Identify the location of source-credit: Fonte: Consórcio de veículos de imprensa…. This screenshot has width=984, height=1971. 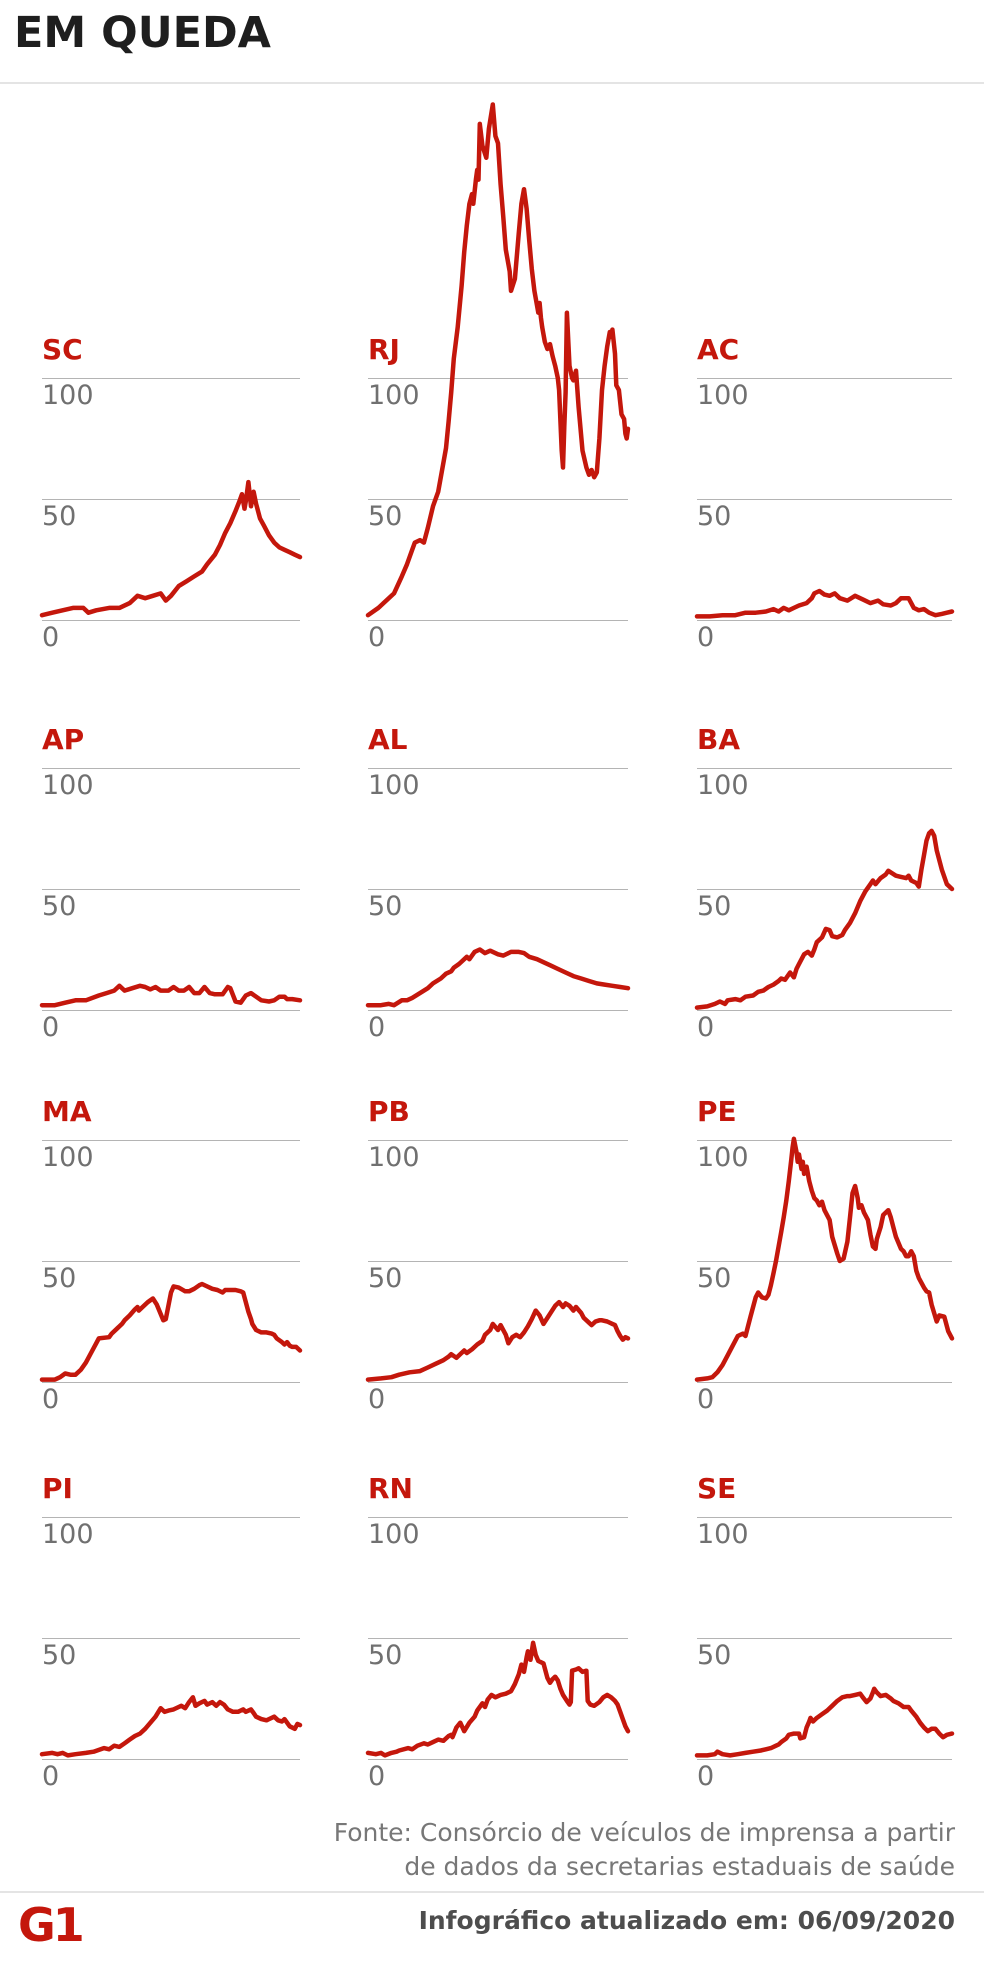
(635, 1850).